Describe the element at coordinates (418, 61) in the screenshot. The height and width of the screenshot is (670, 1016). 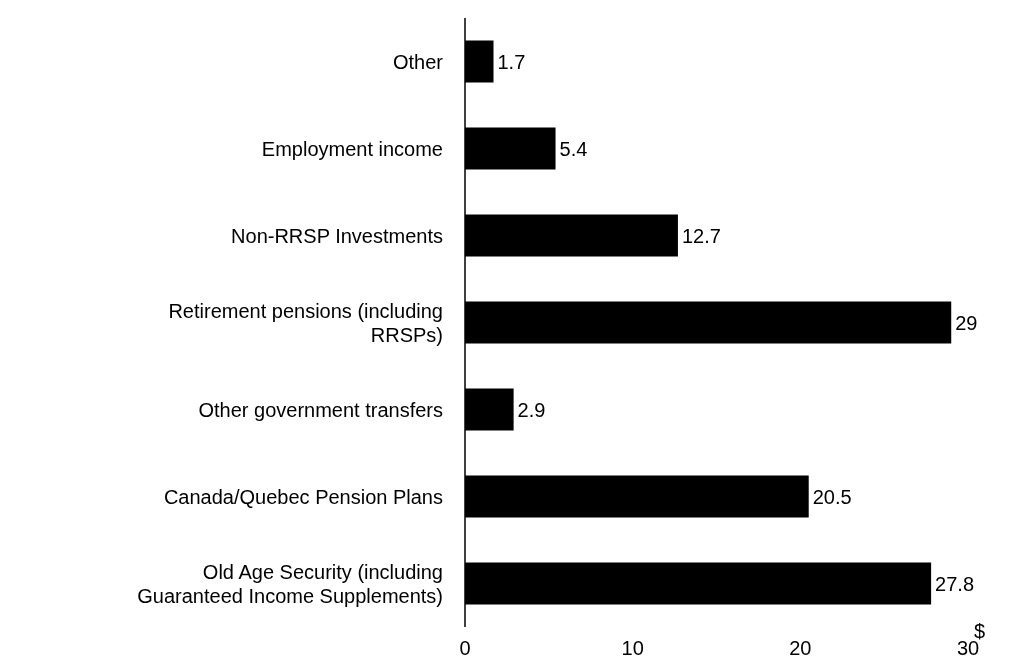
I see `y-tick-label: Other` at that location.